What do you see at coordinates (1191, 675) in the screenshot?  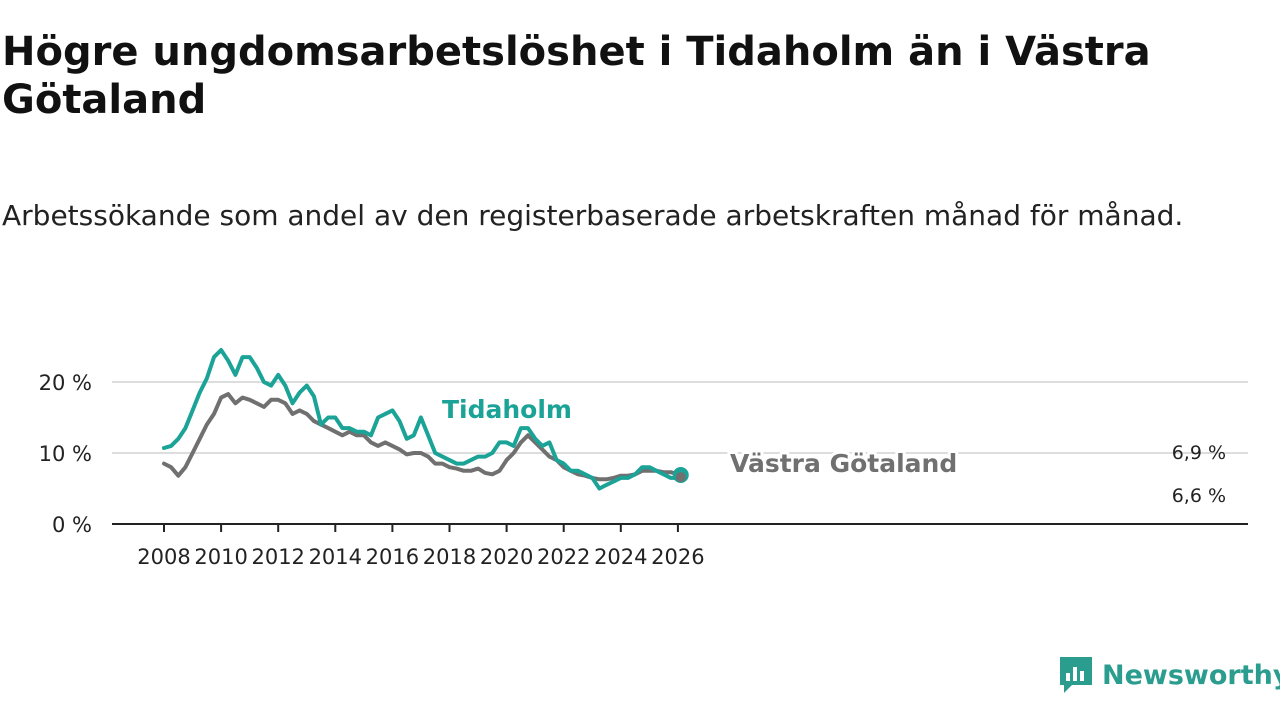 I see `brand-name: Newsworthy` at bounding box center [1191, 675].